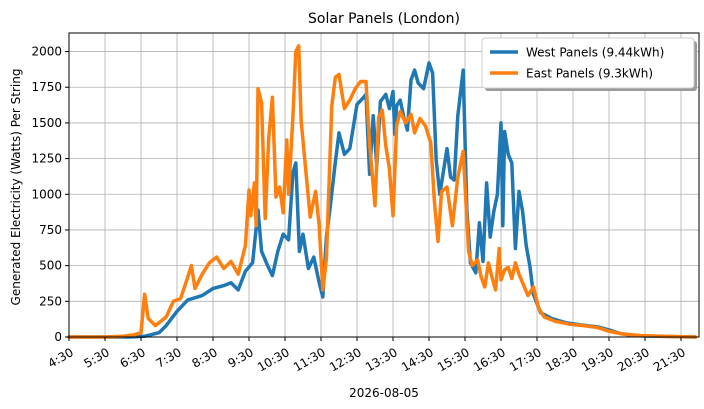 This screenshot has width=704, height=409. I want to click on y-axis-ticks: 0 250 500 750 1000 1250 1500 1750 2000, so click(50, 194).